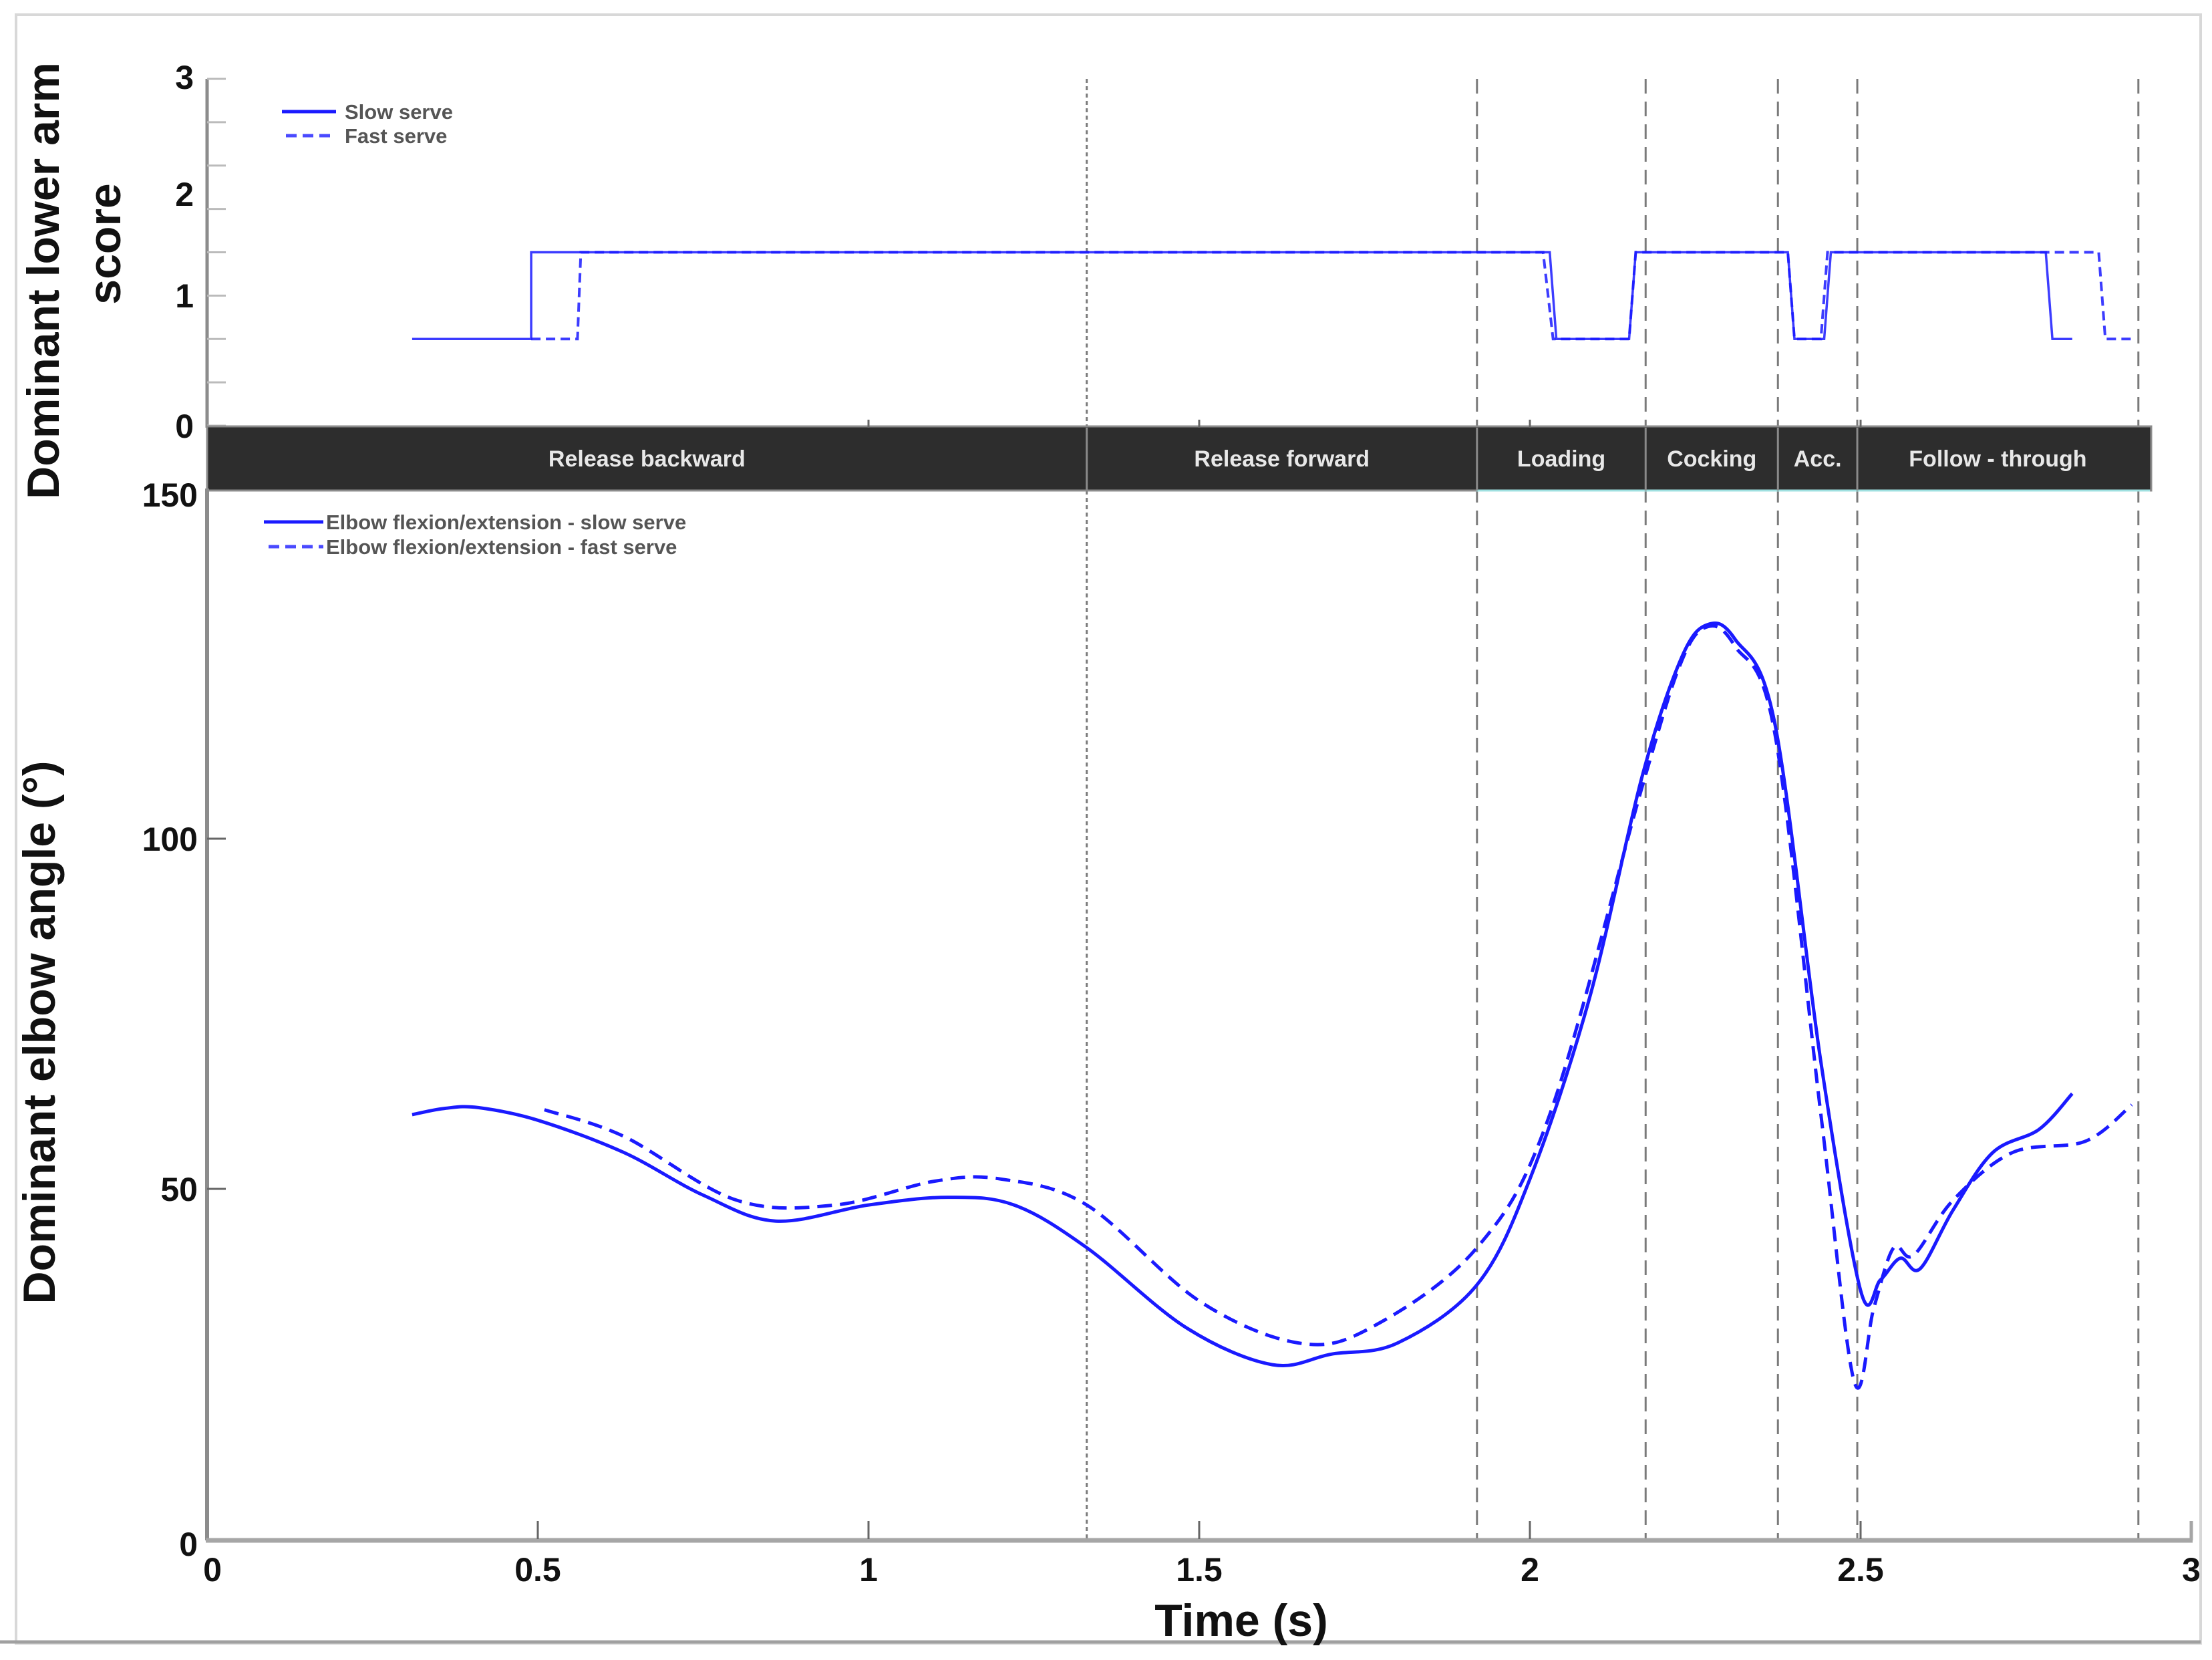  I want to click on bottom-y-tick-label: 50, so click(179, 1189).